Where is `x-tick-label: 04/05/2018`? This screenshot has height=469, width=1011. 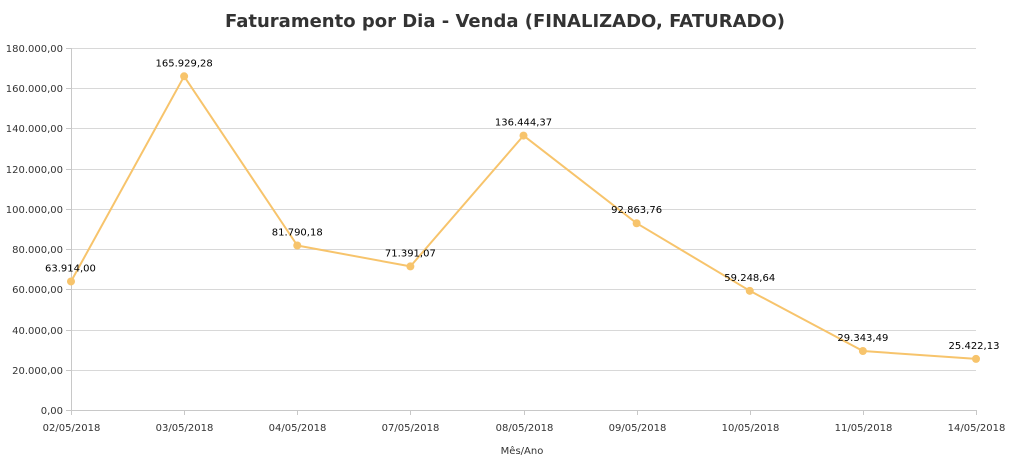
x-tick-label: 04/05/2018 is located at coordinates (298, 428).